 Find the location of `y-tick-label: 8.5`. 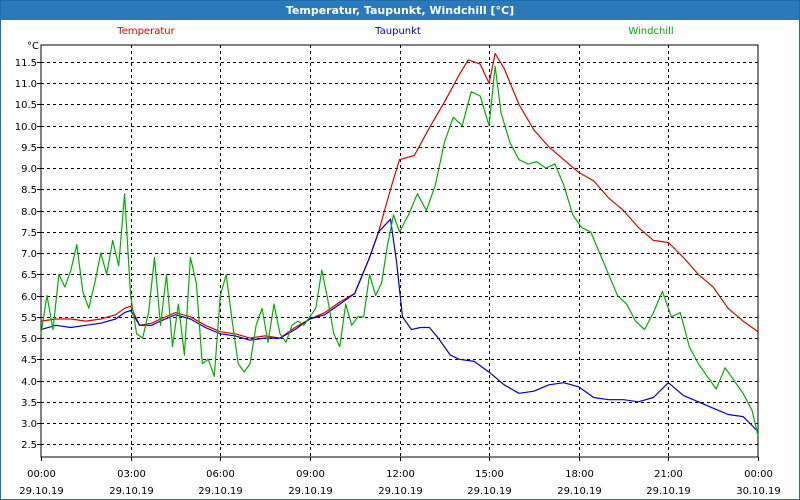

y-tick-label: 8.5 is located at coordinates (29, 190).